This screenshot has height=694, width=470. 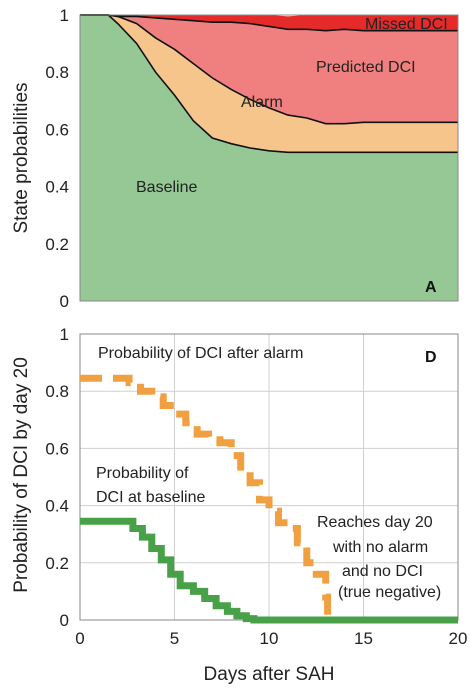 I want to click on panel-d-y-axis-title: Probability of DCI by day 20, so click(x=21, y=475).